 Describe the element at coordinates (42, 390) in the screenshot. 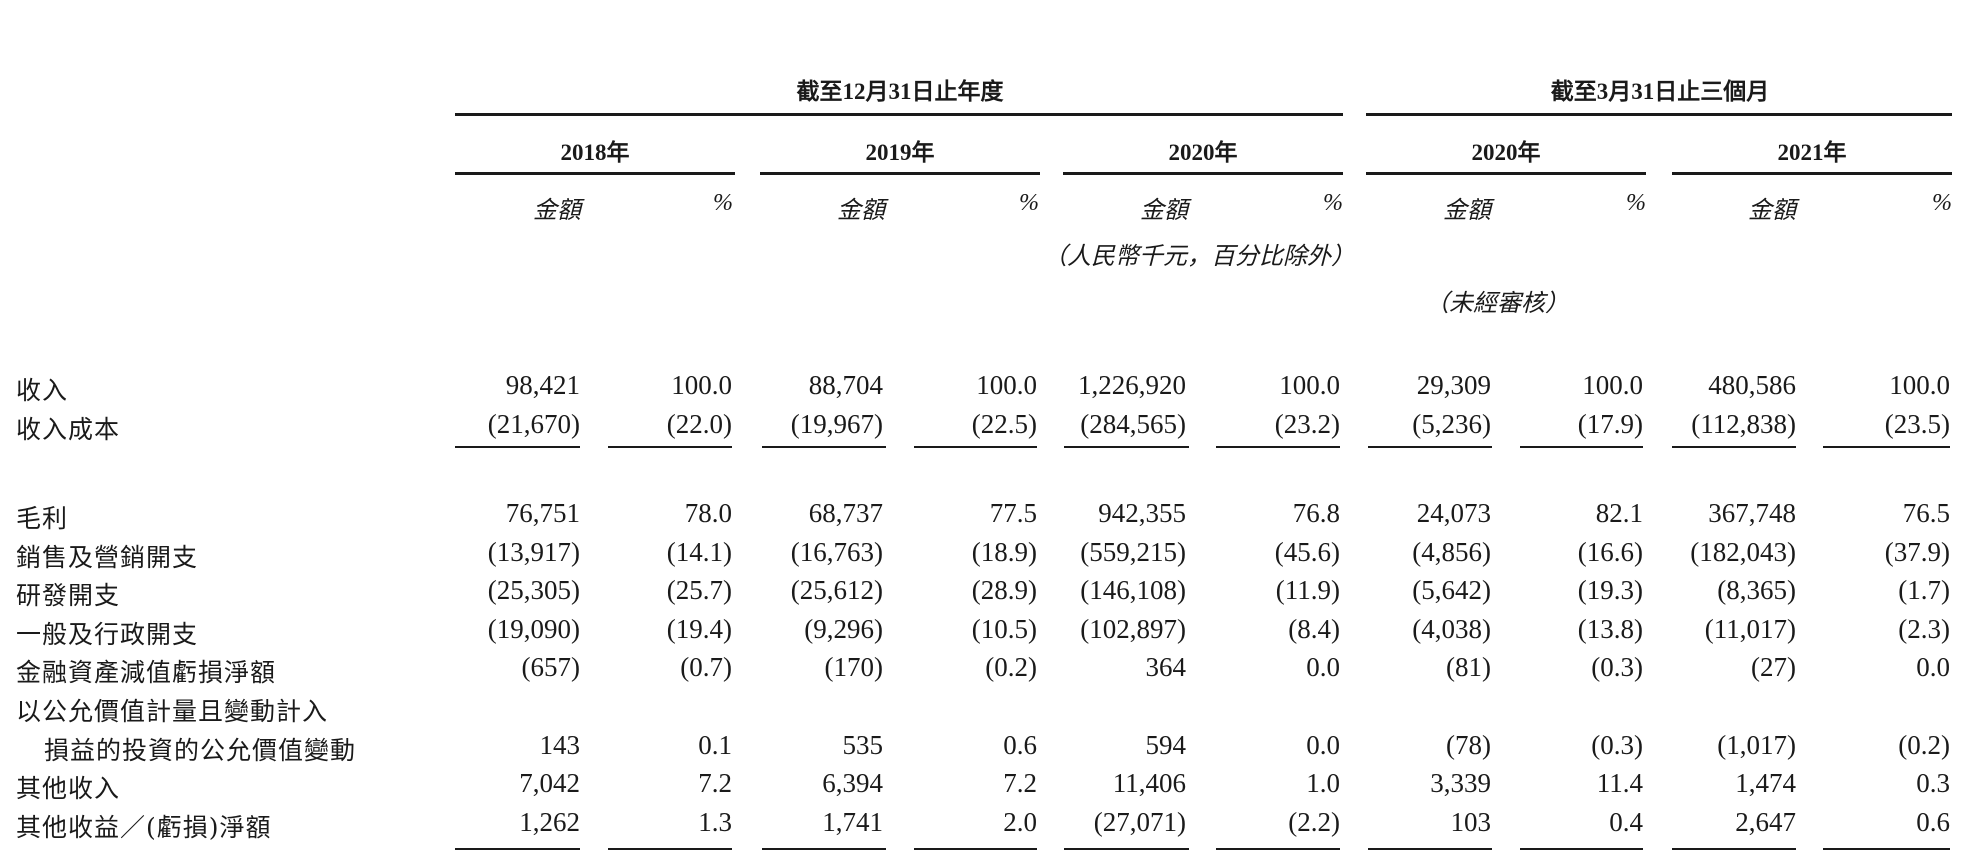

I see `row-label: 收入` at that location.